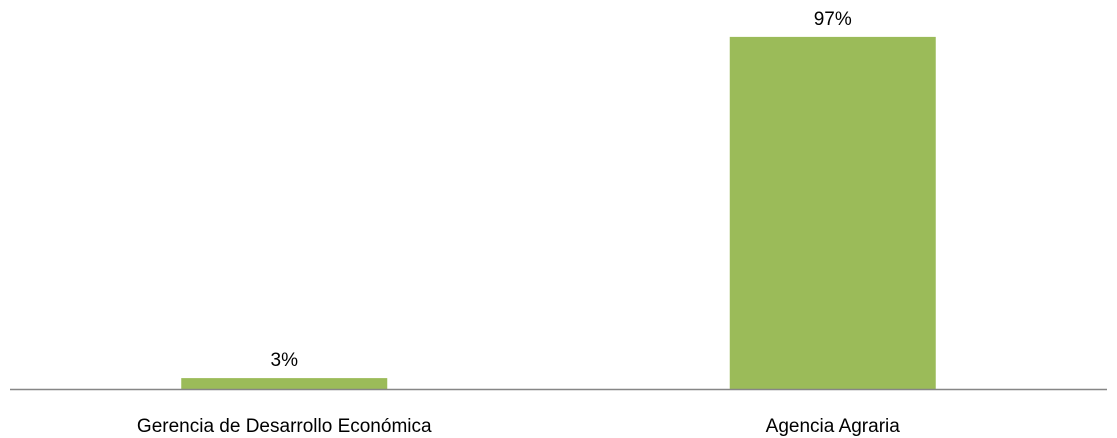 Image resolution: width=1117 pixels, height=438 pixels. I want to click on data-label-0: 3%, so click(285, 360).